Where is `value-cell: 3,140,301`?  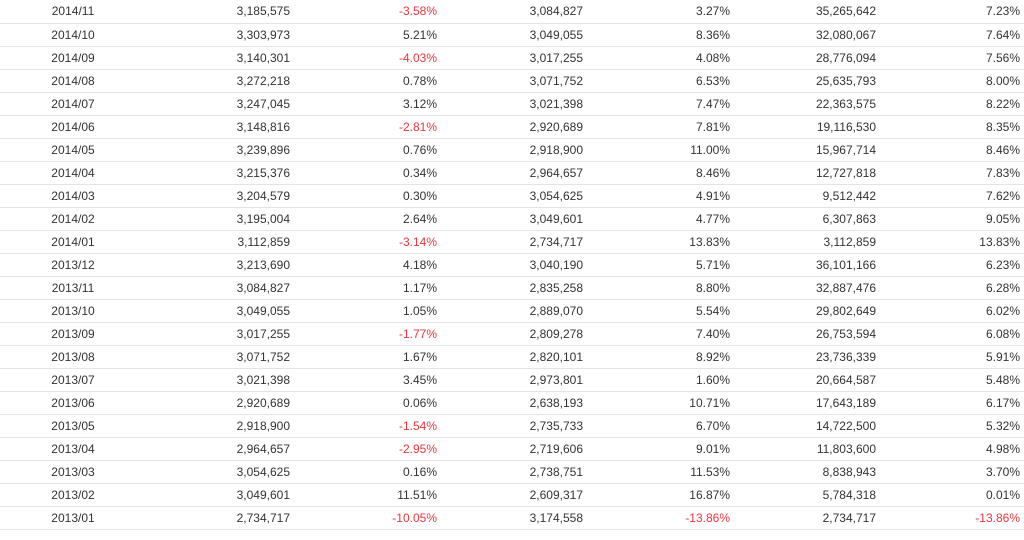 value-cell: 3,140,301 is located at coordinates (218, 58).